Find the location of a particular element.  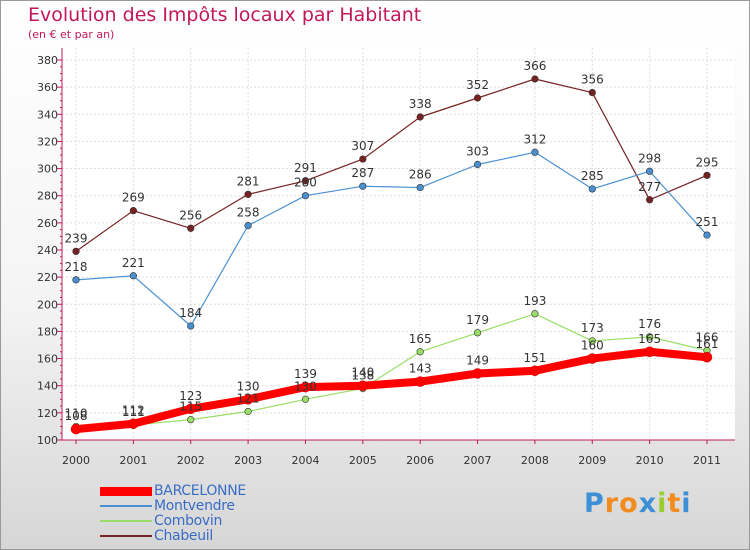

x-tick-label: 2004 is located at coordinates (305, 460).